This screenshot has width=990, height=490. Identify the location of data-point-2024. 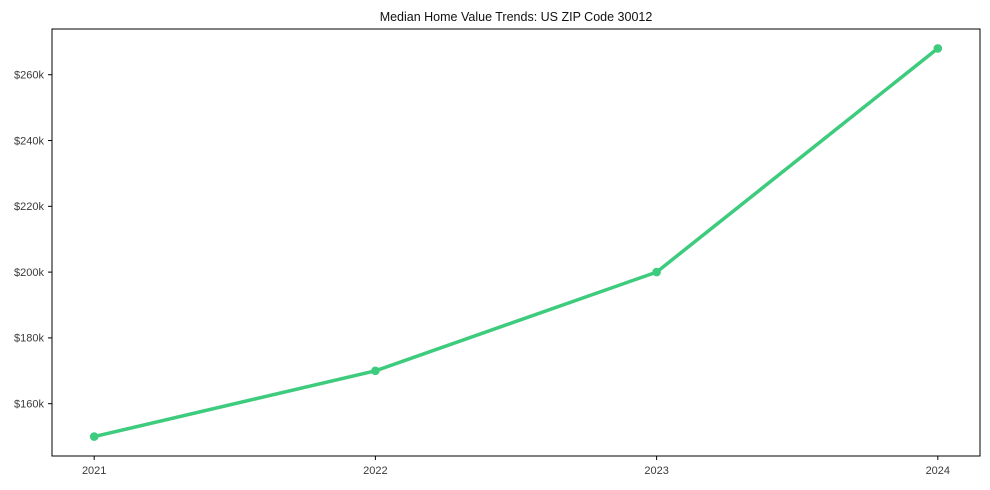
(938, 48).